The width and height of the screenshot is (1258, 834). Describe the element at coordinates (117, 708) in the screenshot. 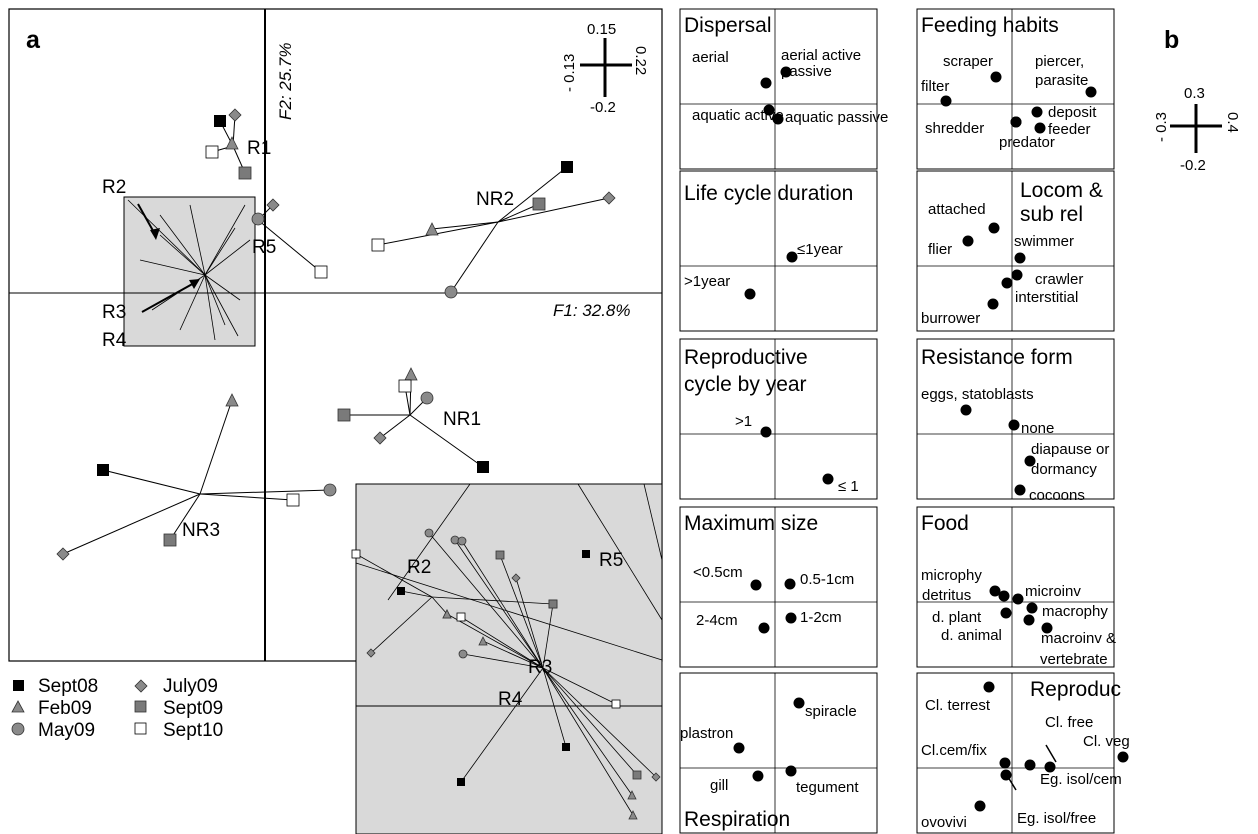

I see `legend: Sept08 July09 Feb09 Sept09 May09 Sept10` at that location.